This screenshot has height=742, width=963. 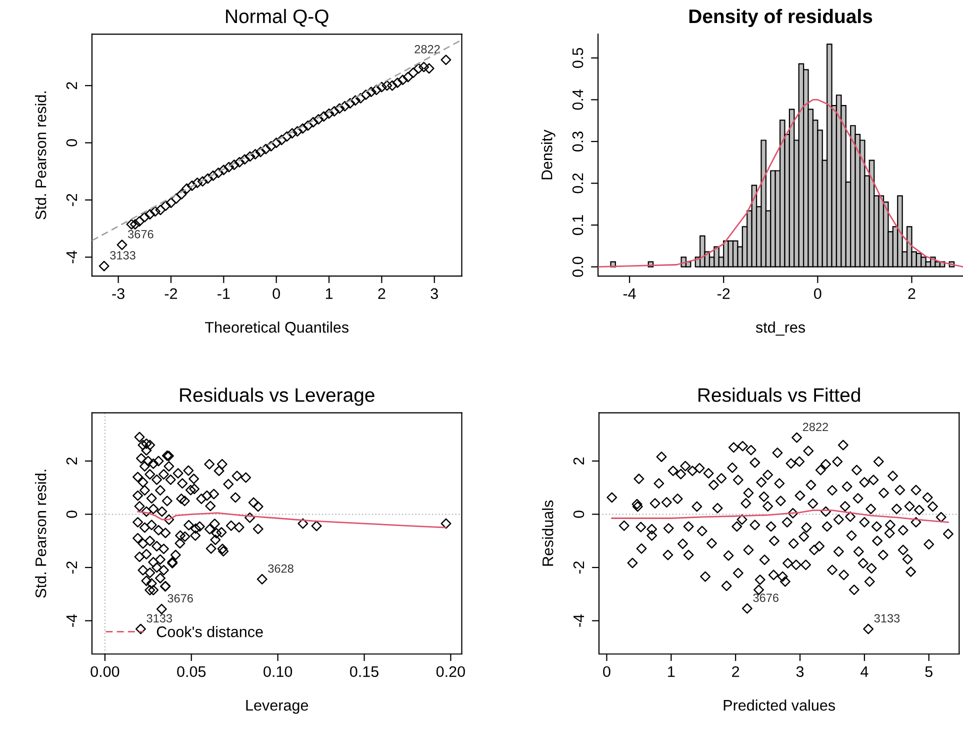 What do you see at coordinates (578, 183) in the screenshot?
I see `y-tick-label: 0.2` at bounding box center [578, 183].